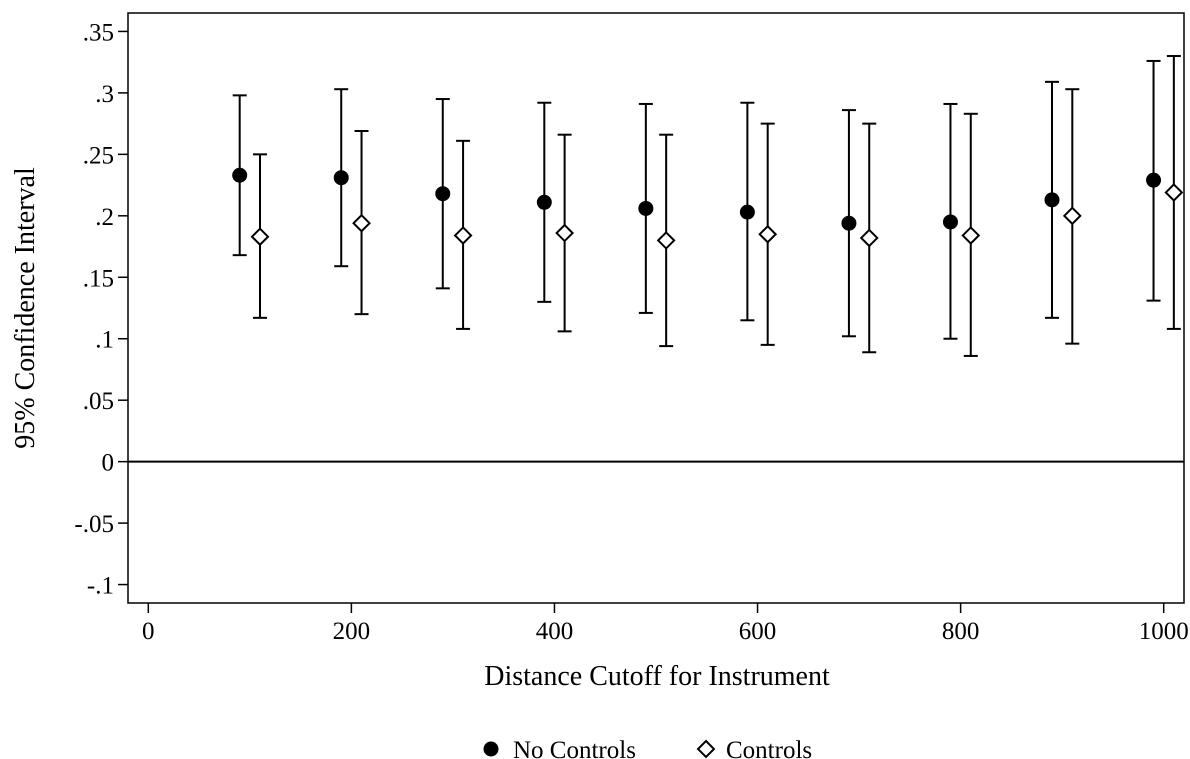  Describe the element at coordinates (555, 631) in the screenshot. I see `x-tick-label: 400` at that location.